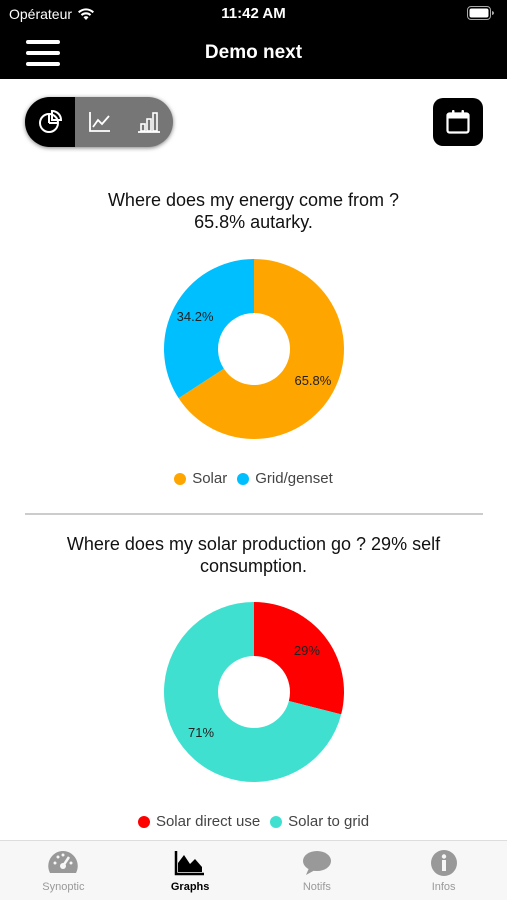  Describe the element at coordinates (201, 732) in the screenshot. I see `donut-slice-label: 71%` at that location.